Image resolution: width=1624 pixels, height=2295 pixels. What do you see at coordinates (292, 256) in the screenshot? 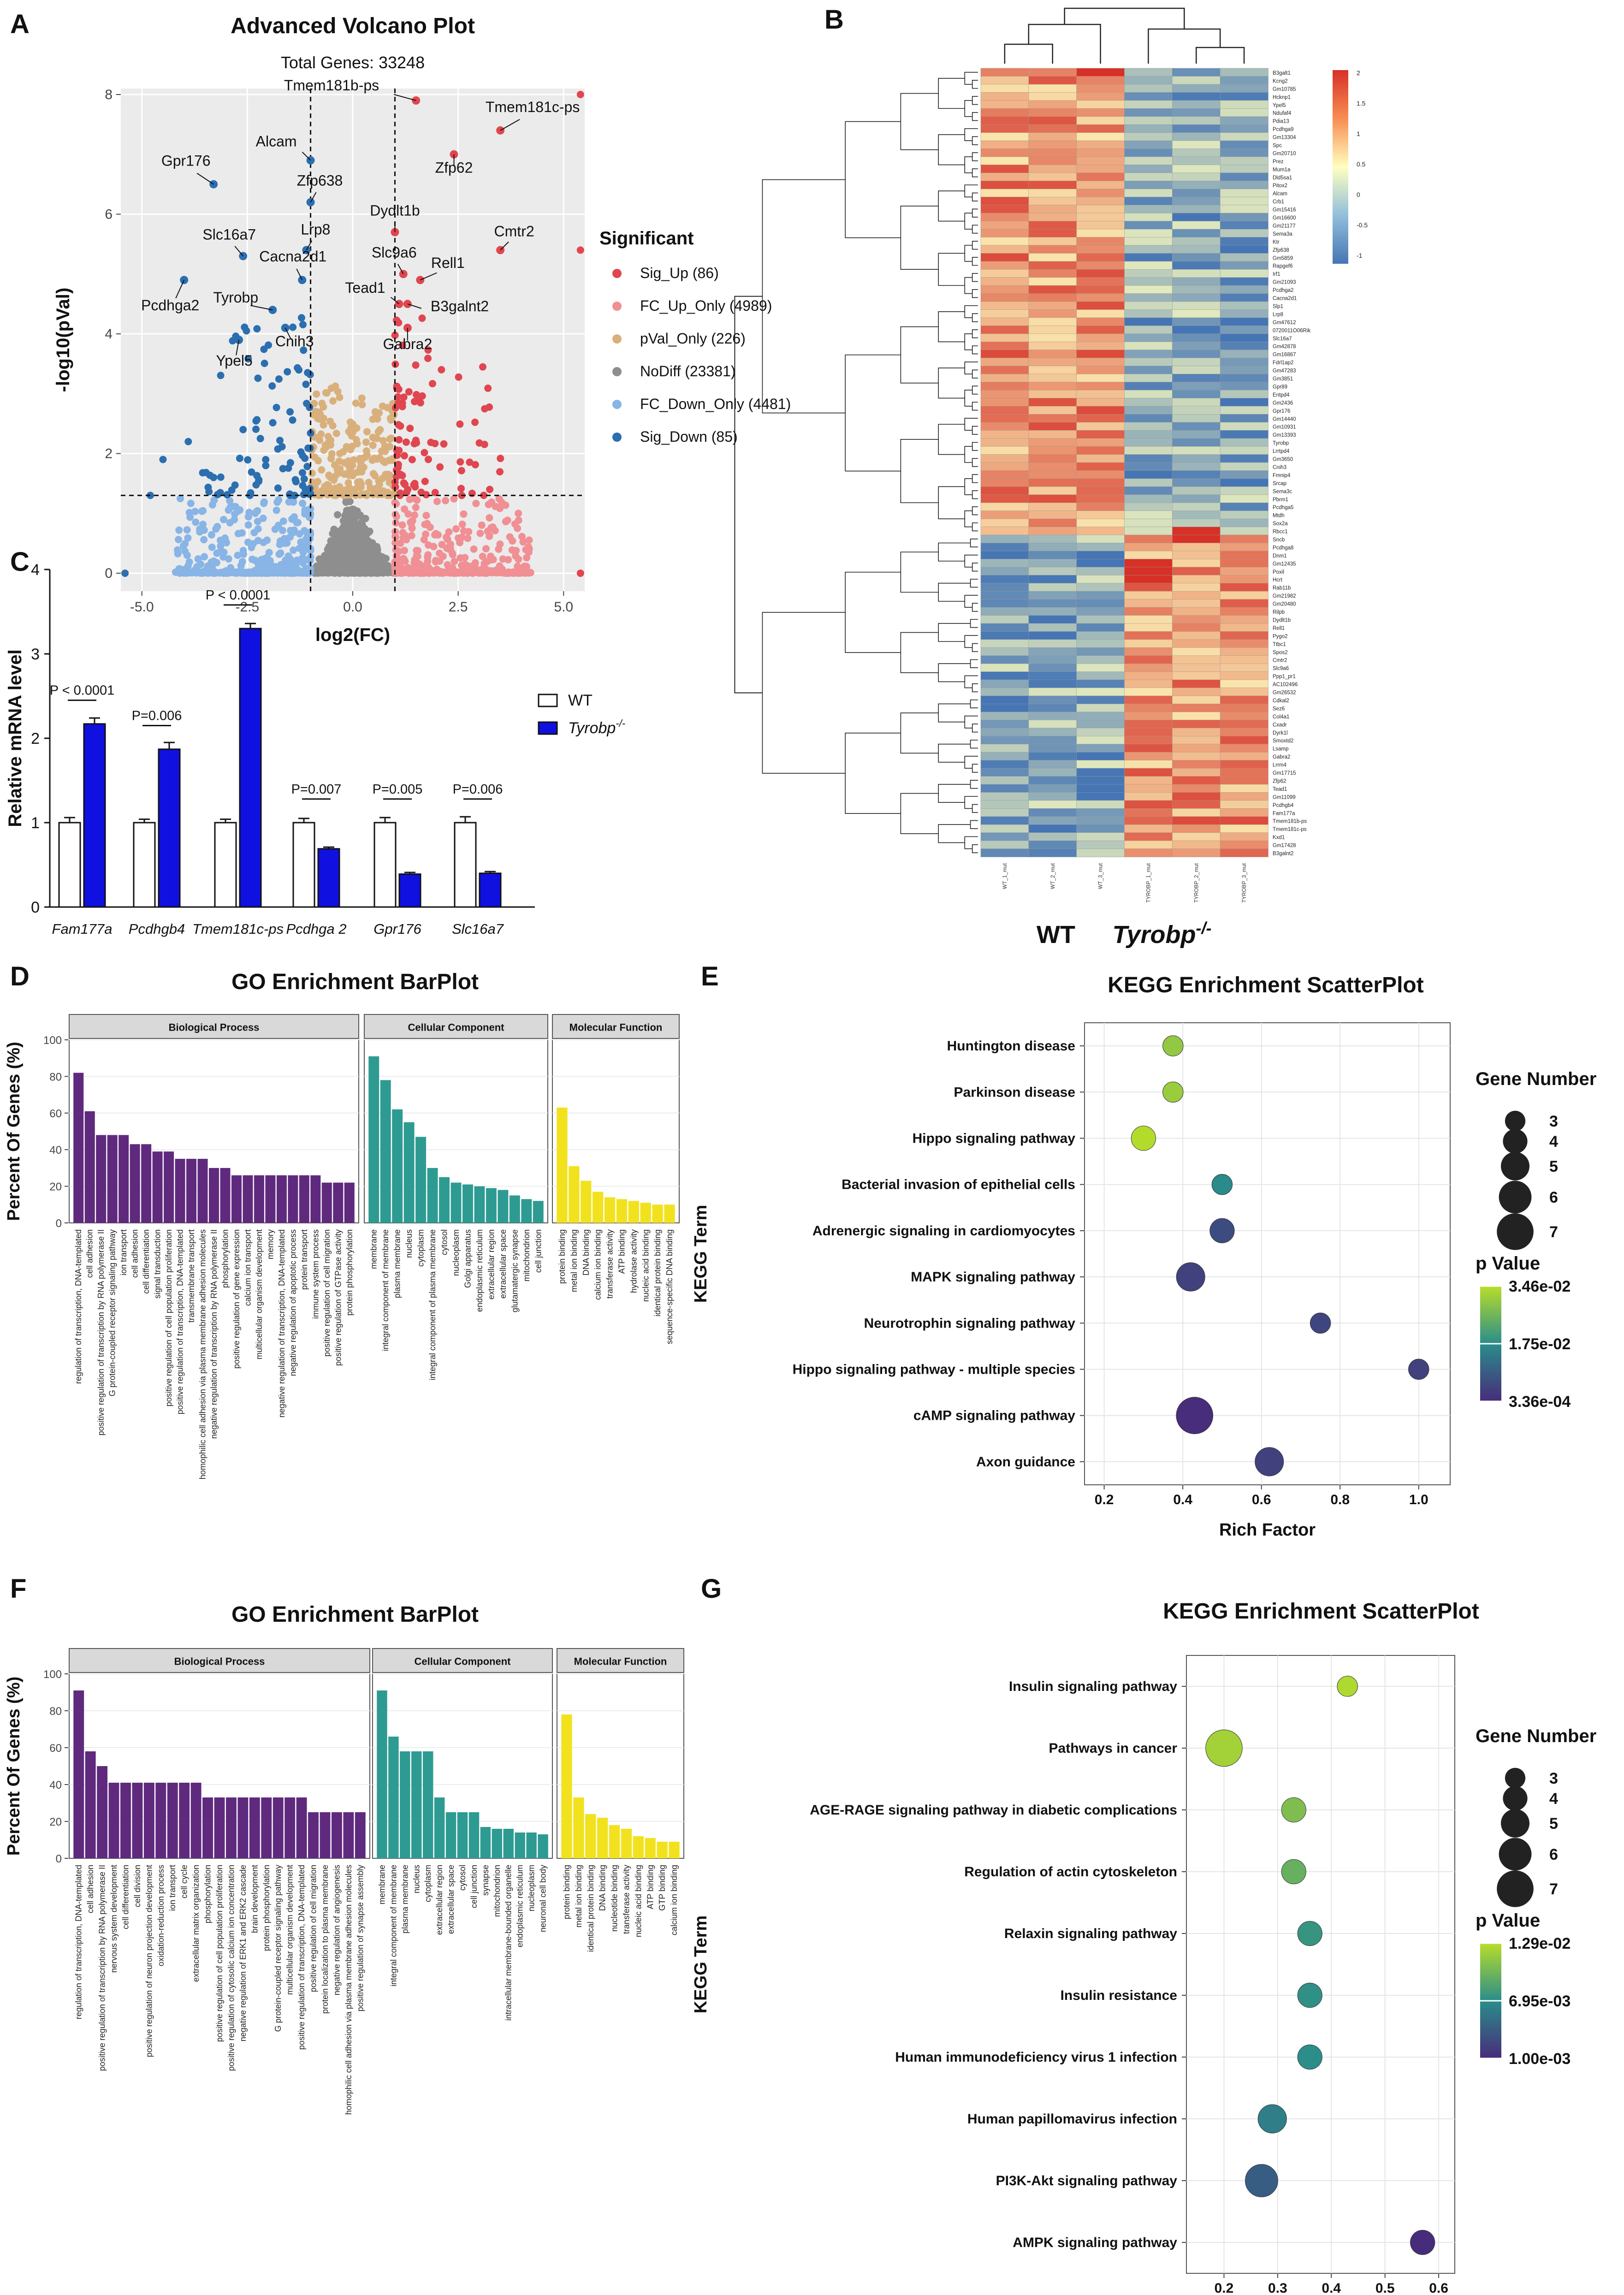
I see `volcano-gene-label: Cacna2d1` at bounding box center [292, 256].